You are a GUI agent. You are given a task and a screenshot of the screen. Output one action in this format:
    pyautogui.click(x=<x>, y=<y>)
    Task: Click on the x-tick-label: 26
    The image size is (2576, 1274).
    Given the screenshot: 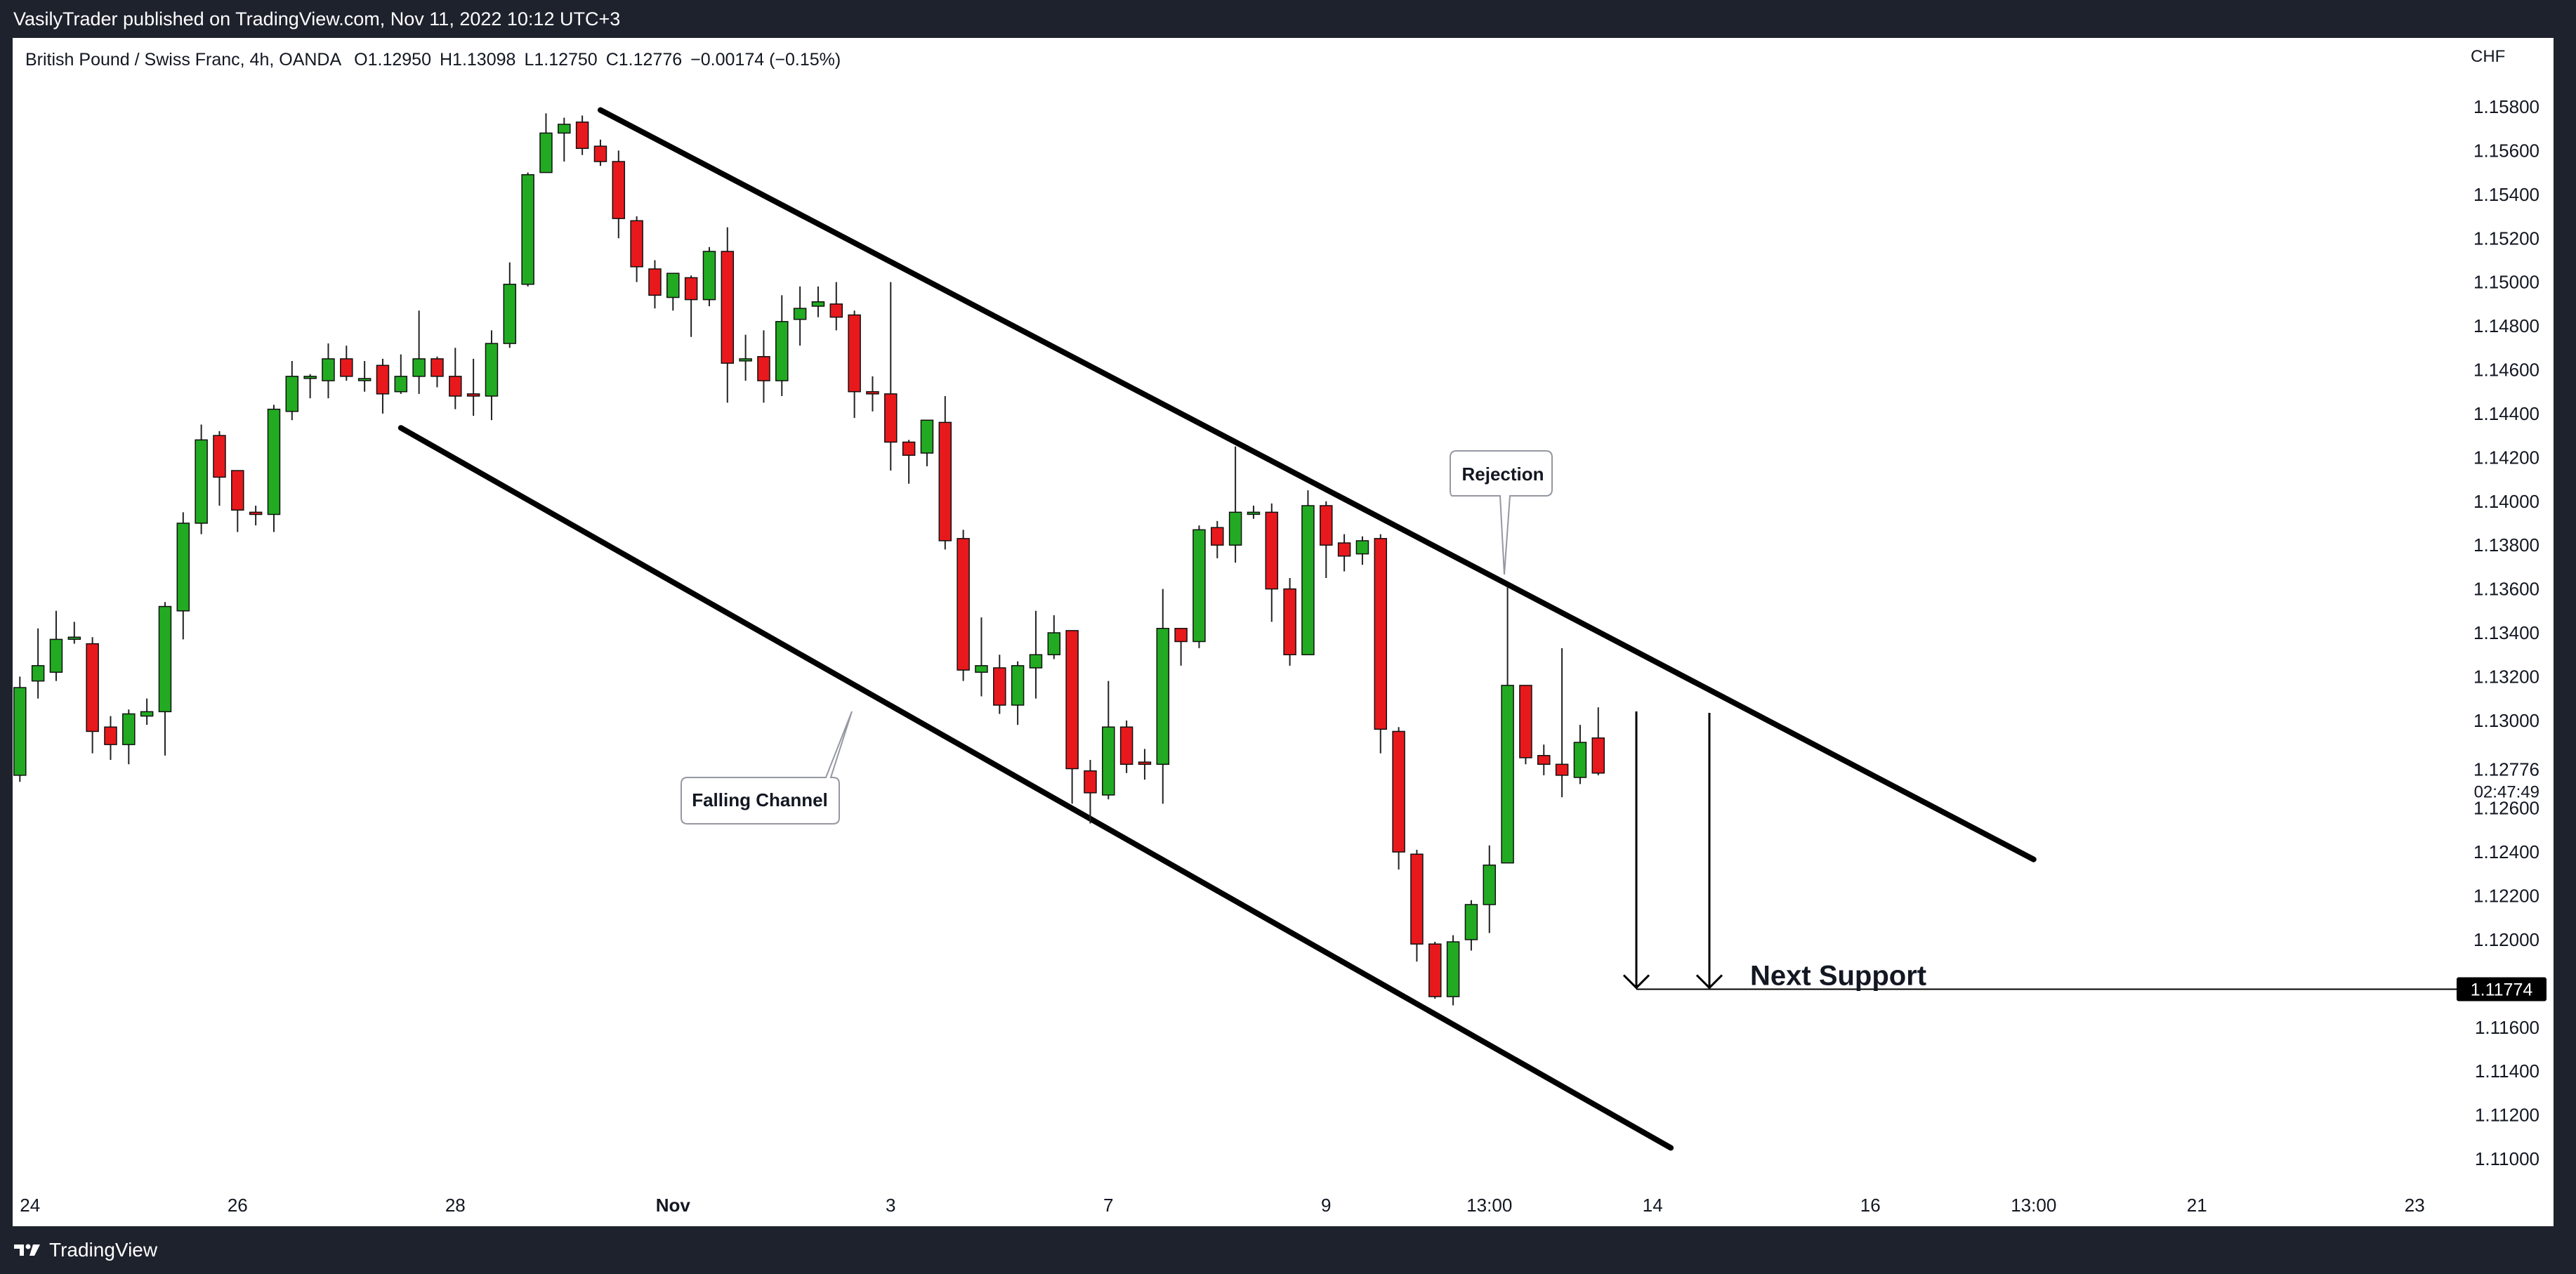 What is the action you would take?
    pyautogui.click(x=238, y=1205)
    